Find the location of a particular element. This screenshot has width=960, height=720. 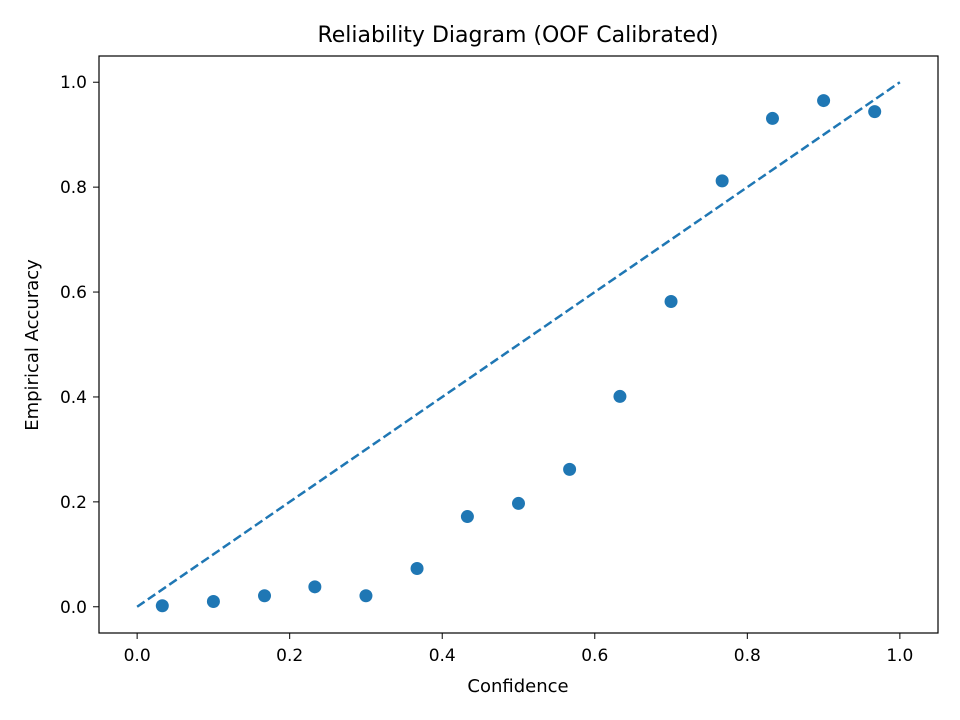

y-tick-label: 0.0 is located at coordinates (73, 608).